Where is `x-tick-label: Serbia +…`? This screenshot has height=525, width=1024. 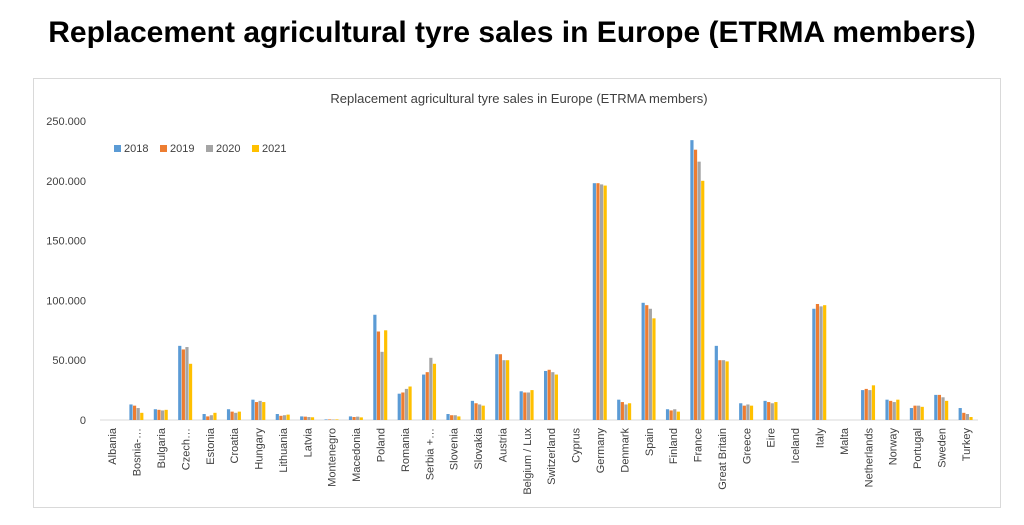 x-tick-label: Serbia +… is located at coordinates (430, 454).